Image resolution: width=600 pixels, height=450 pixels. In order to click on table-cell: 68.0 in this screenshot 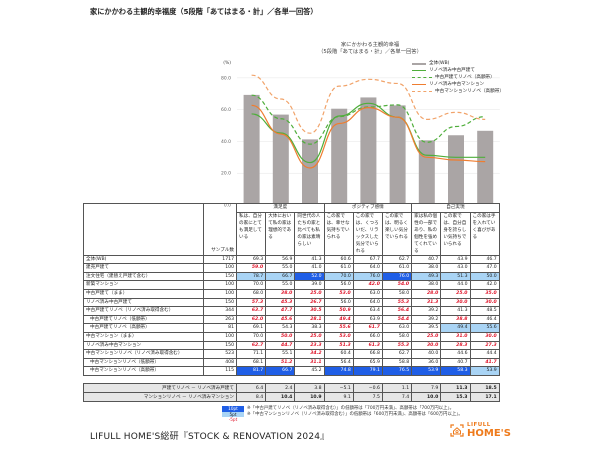, I will do `click(251, 293)`.